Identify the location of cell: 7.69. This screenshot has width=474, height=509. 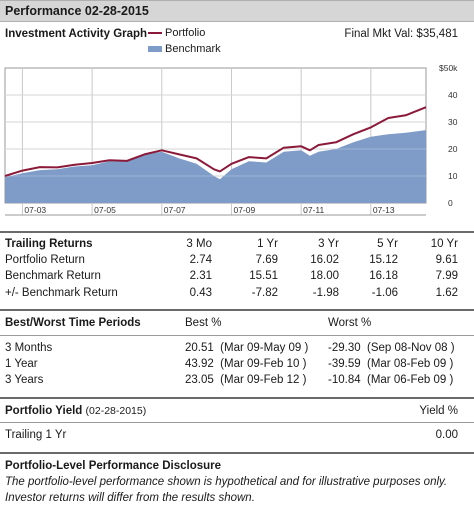
(266, 260).